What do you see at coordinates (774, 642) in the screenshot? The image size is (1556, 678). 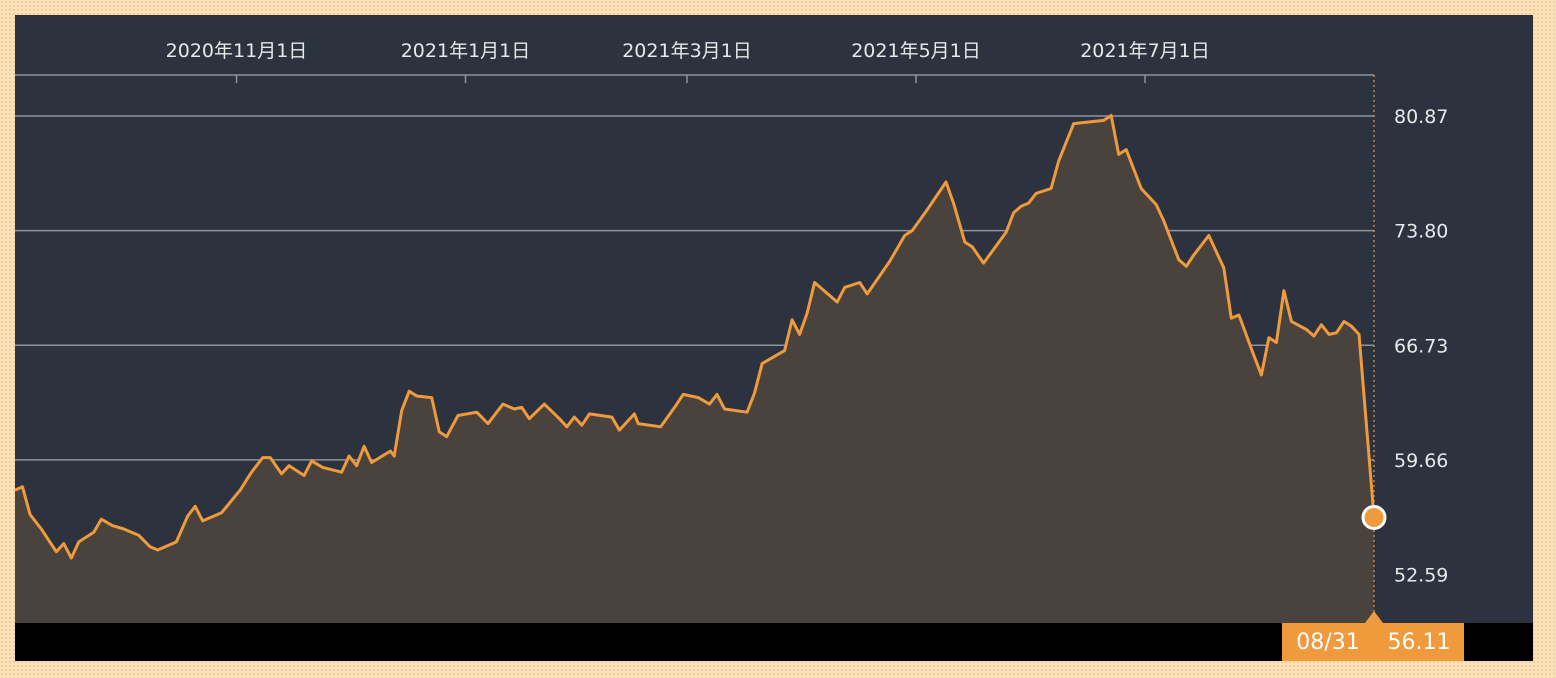 I see `time-strip` at bounding box center [774, 642].